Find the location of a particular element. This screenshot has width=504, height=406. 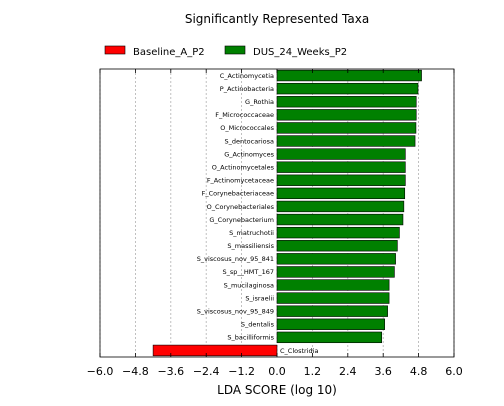

bar-label: O_Actinomycetales is located at coordinates (243, 167).